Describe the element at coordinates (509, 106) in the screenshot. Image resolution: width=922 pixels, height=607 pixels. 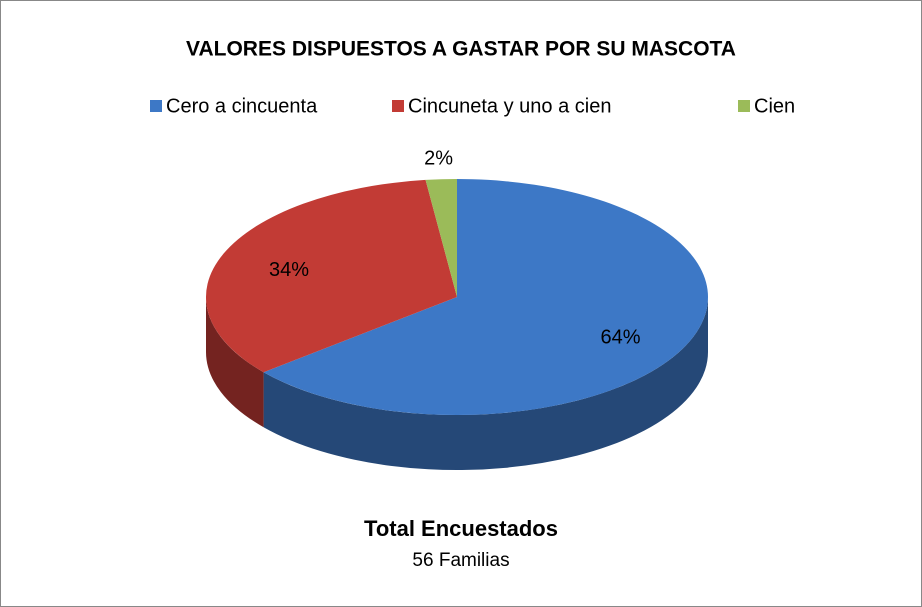
I see `legend-label: Cincuneta y uno a cien` at that location.